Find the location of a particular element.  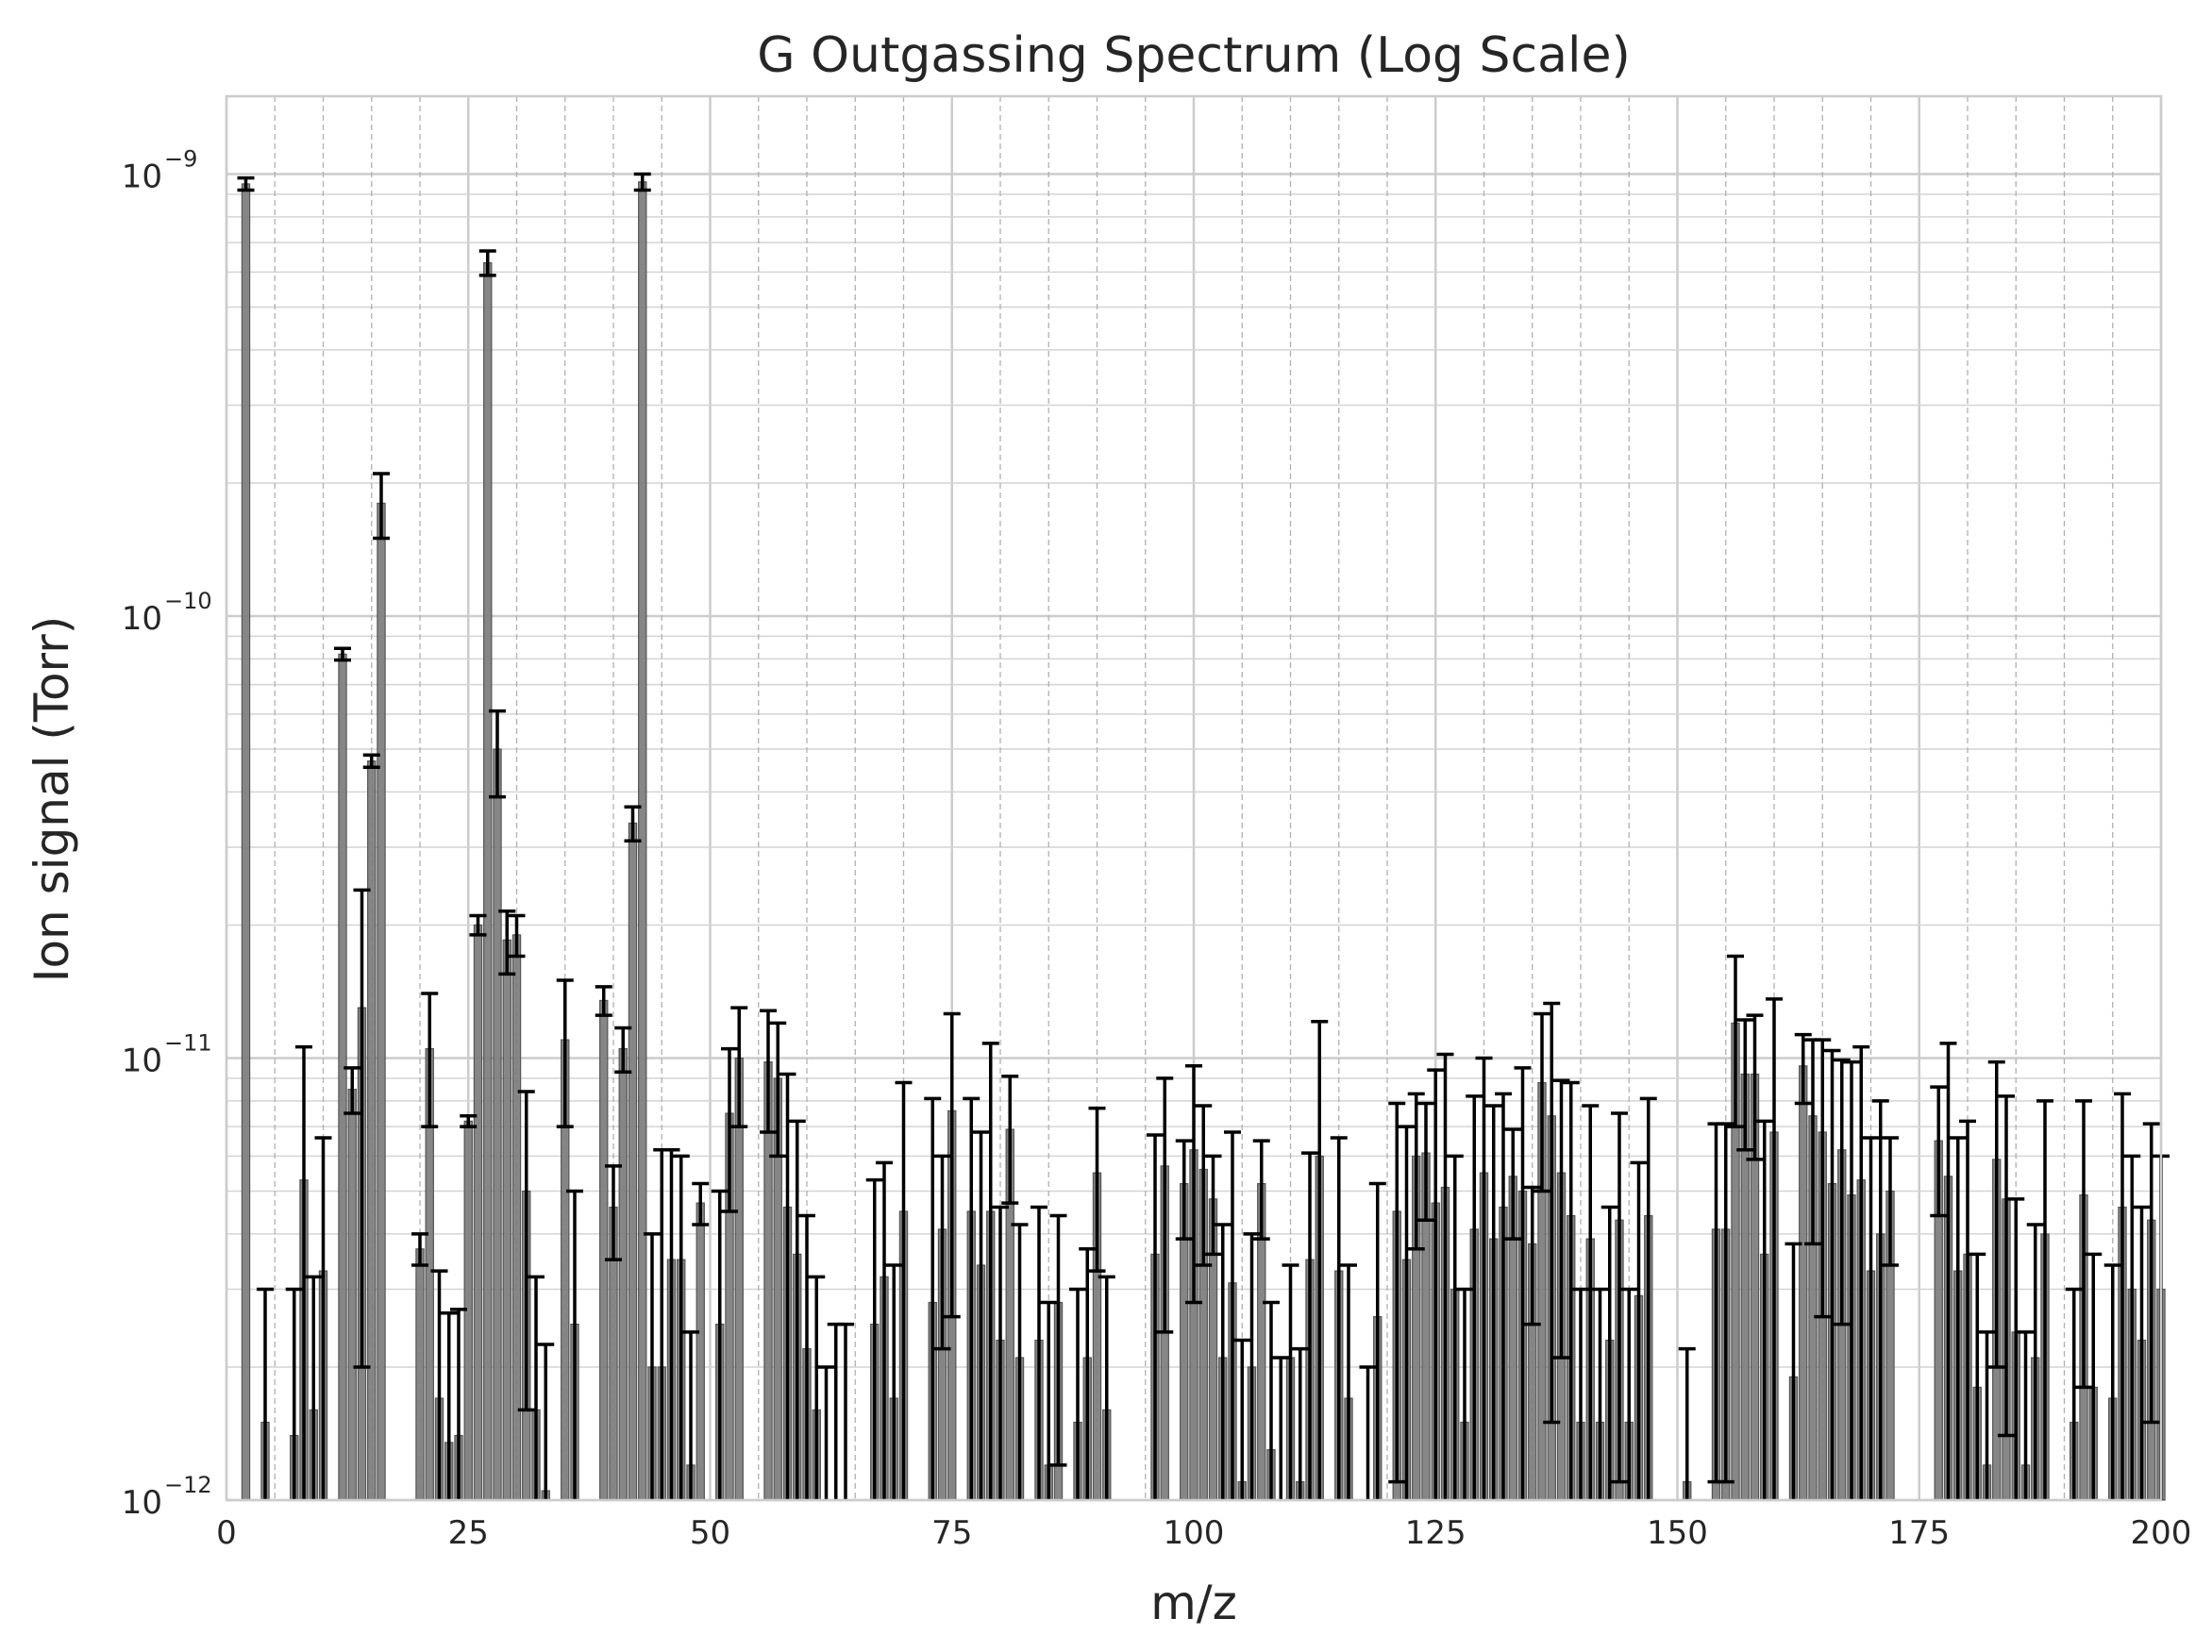

x-tick-label: 0 is located at coordinates (226, 1533).